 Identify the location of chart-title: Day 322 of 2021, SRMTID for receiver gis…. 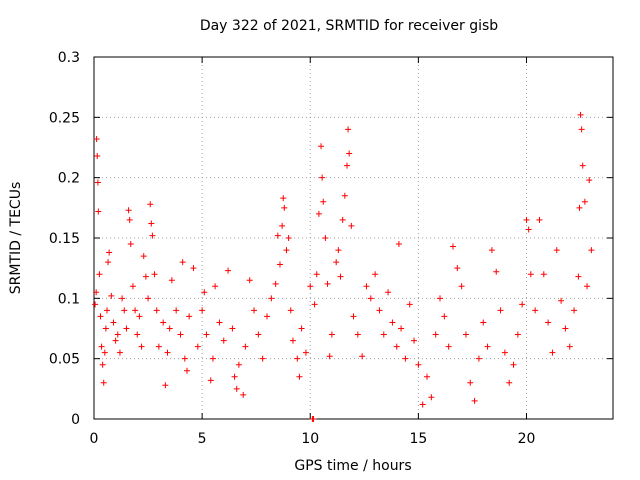
(349, 26).